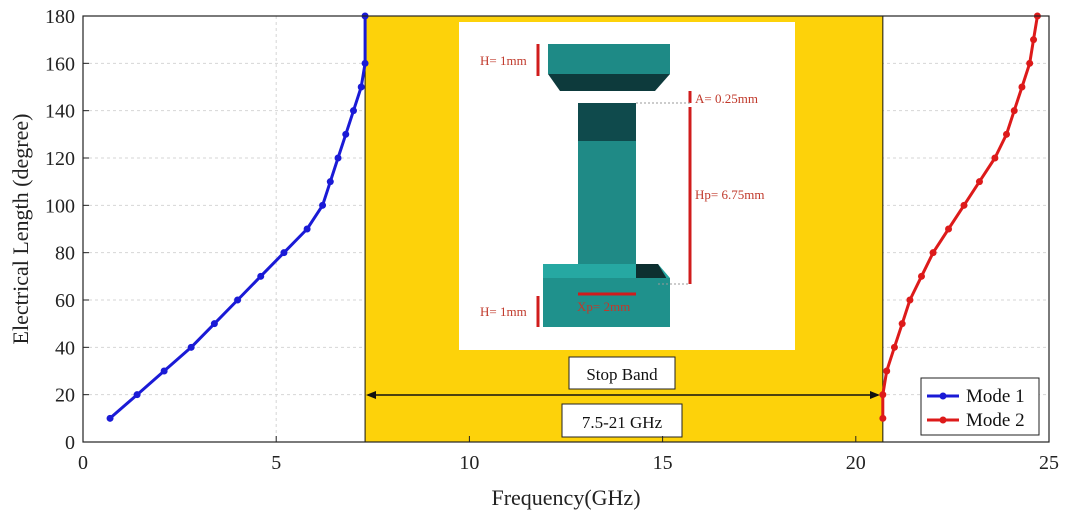 The image size is (1067, 515). I want to click on h-bottom-label: H= 1mm, so click(503, 311).